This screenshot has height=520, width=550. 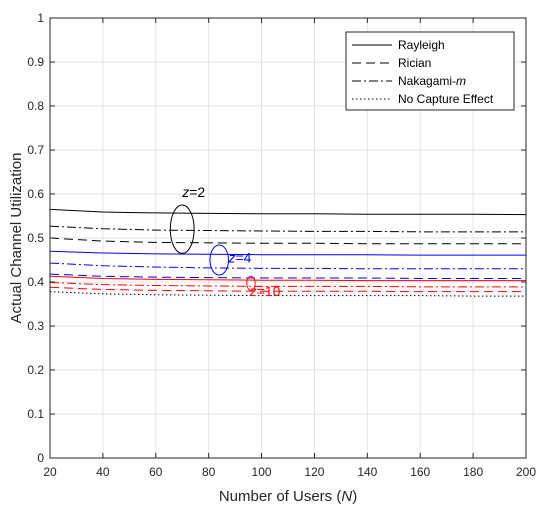 I want to click on y-tick-label: 0.7, so click(x=35, y=150).